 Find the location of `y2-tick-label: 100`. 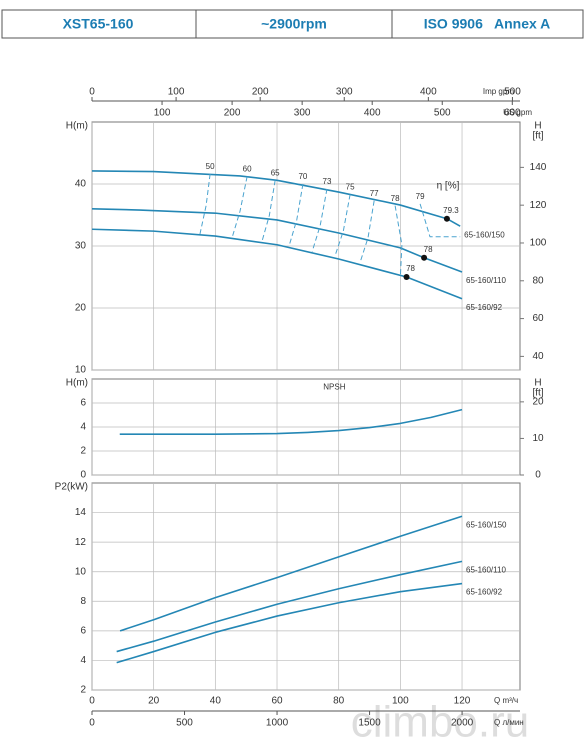

y2-tick-label: 100 is located at coordinates (538, 243).